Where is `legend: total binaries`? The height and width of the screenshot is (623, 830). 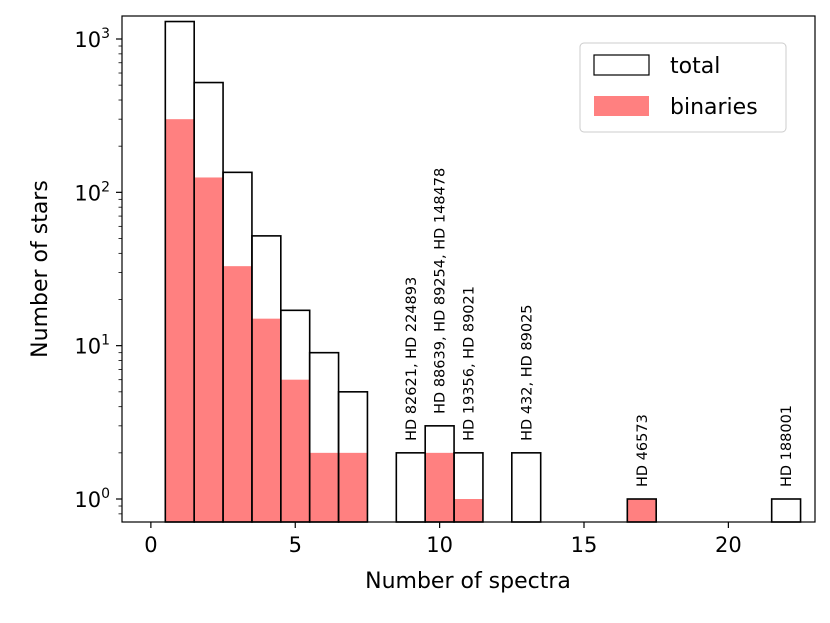 legend: total binaries is located at coordinates (683, 87).